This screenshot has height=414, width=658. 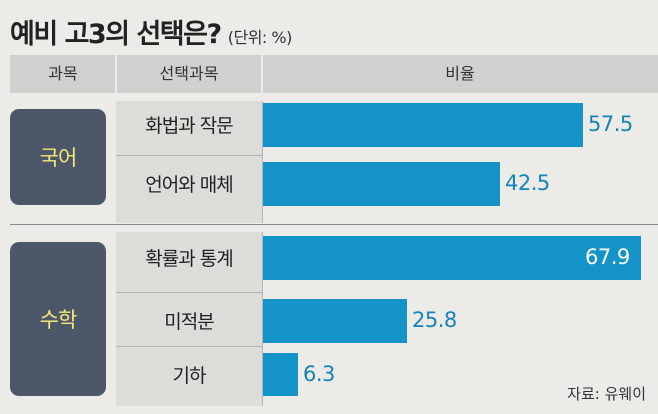 What do you see at coordinates (606, 394) in the screenshot?
I see `source-note: 자료: 유웨이` at bounding box center [606, 394].